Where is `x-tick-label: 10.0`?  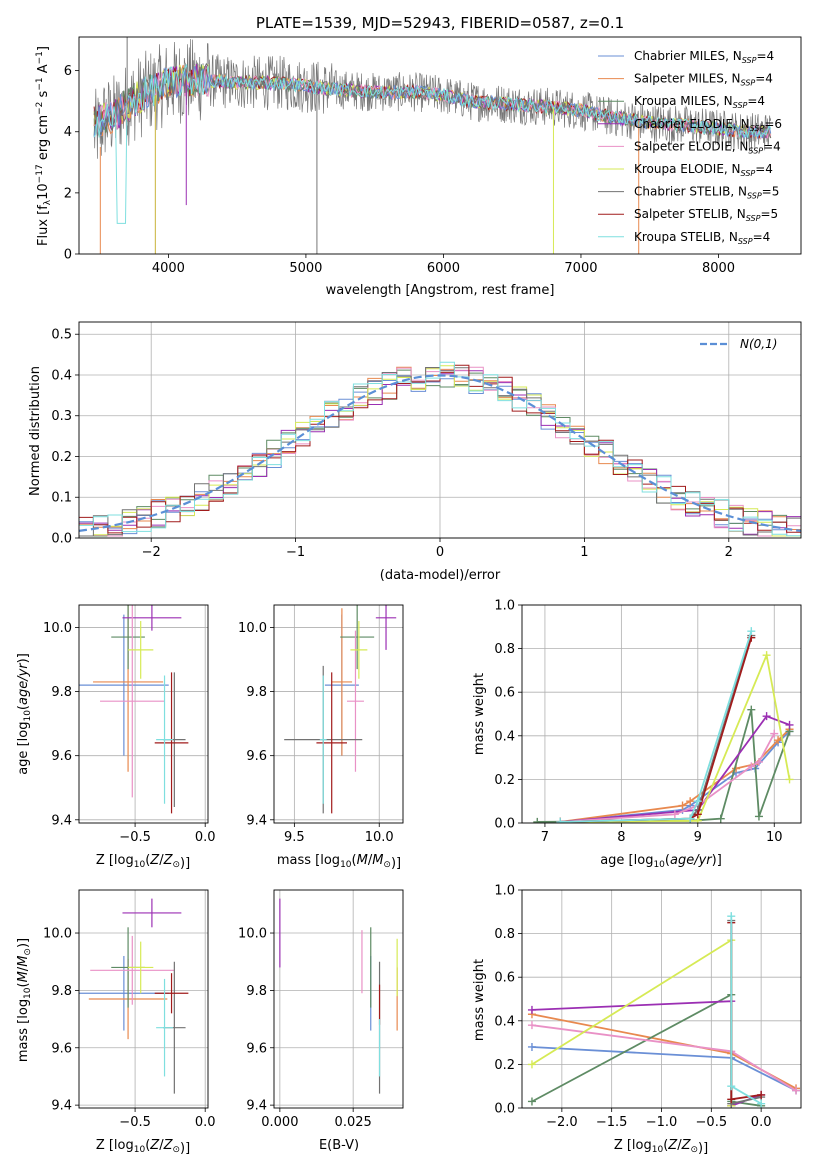 x-tick-label: 10.0 is located at coordinates (379, 837).